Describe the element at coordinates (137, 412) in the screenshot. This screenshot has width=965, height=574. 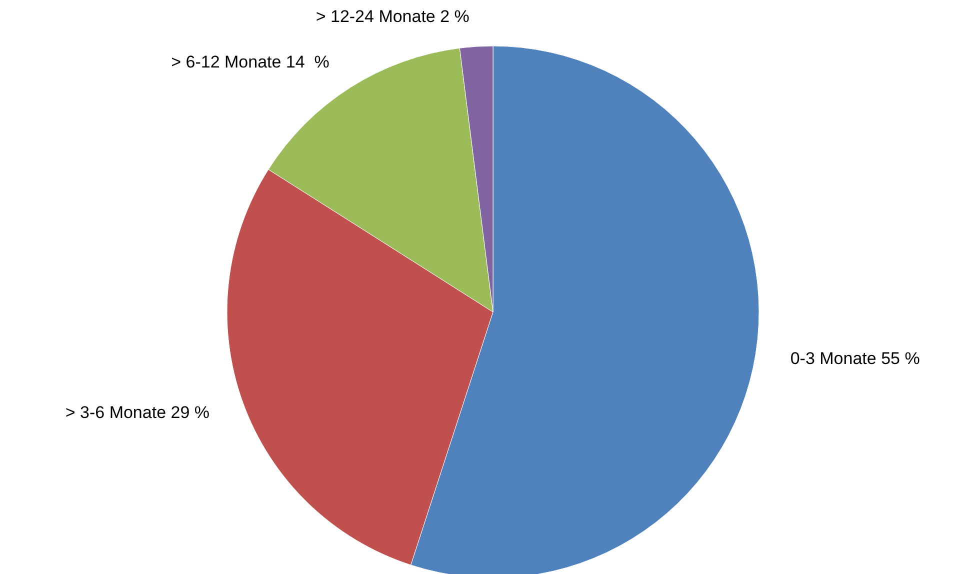
I see `slice-label: > 3-6 Monate 29 %` at that location.